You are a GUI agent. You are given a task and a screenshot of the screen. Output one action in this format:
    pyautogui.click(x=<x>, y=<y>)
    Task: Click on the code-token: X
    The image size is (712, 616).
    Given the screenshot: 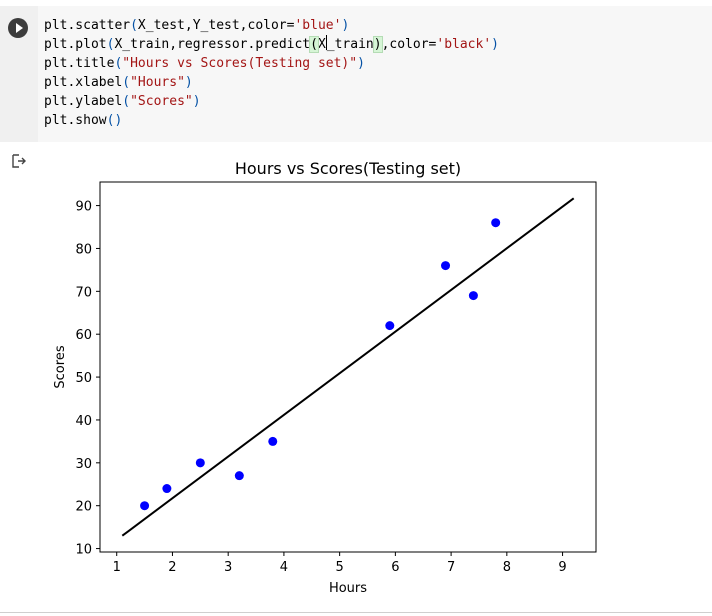 What is the action you would take?
    pyautogui.click(x=321, y=44)
    